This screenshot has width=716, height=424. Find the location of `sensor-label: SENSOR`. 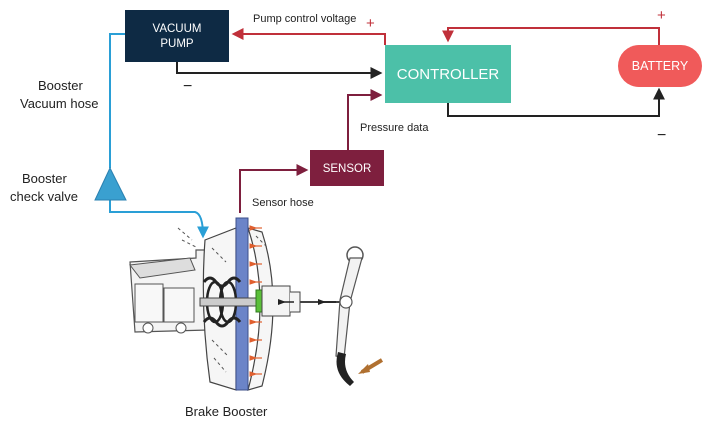

sensor-label: SENSOR is located at coordinates (347, 169).